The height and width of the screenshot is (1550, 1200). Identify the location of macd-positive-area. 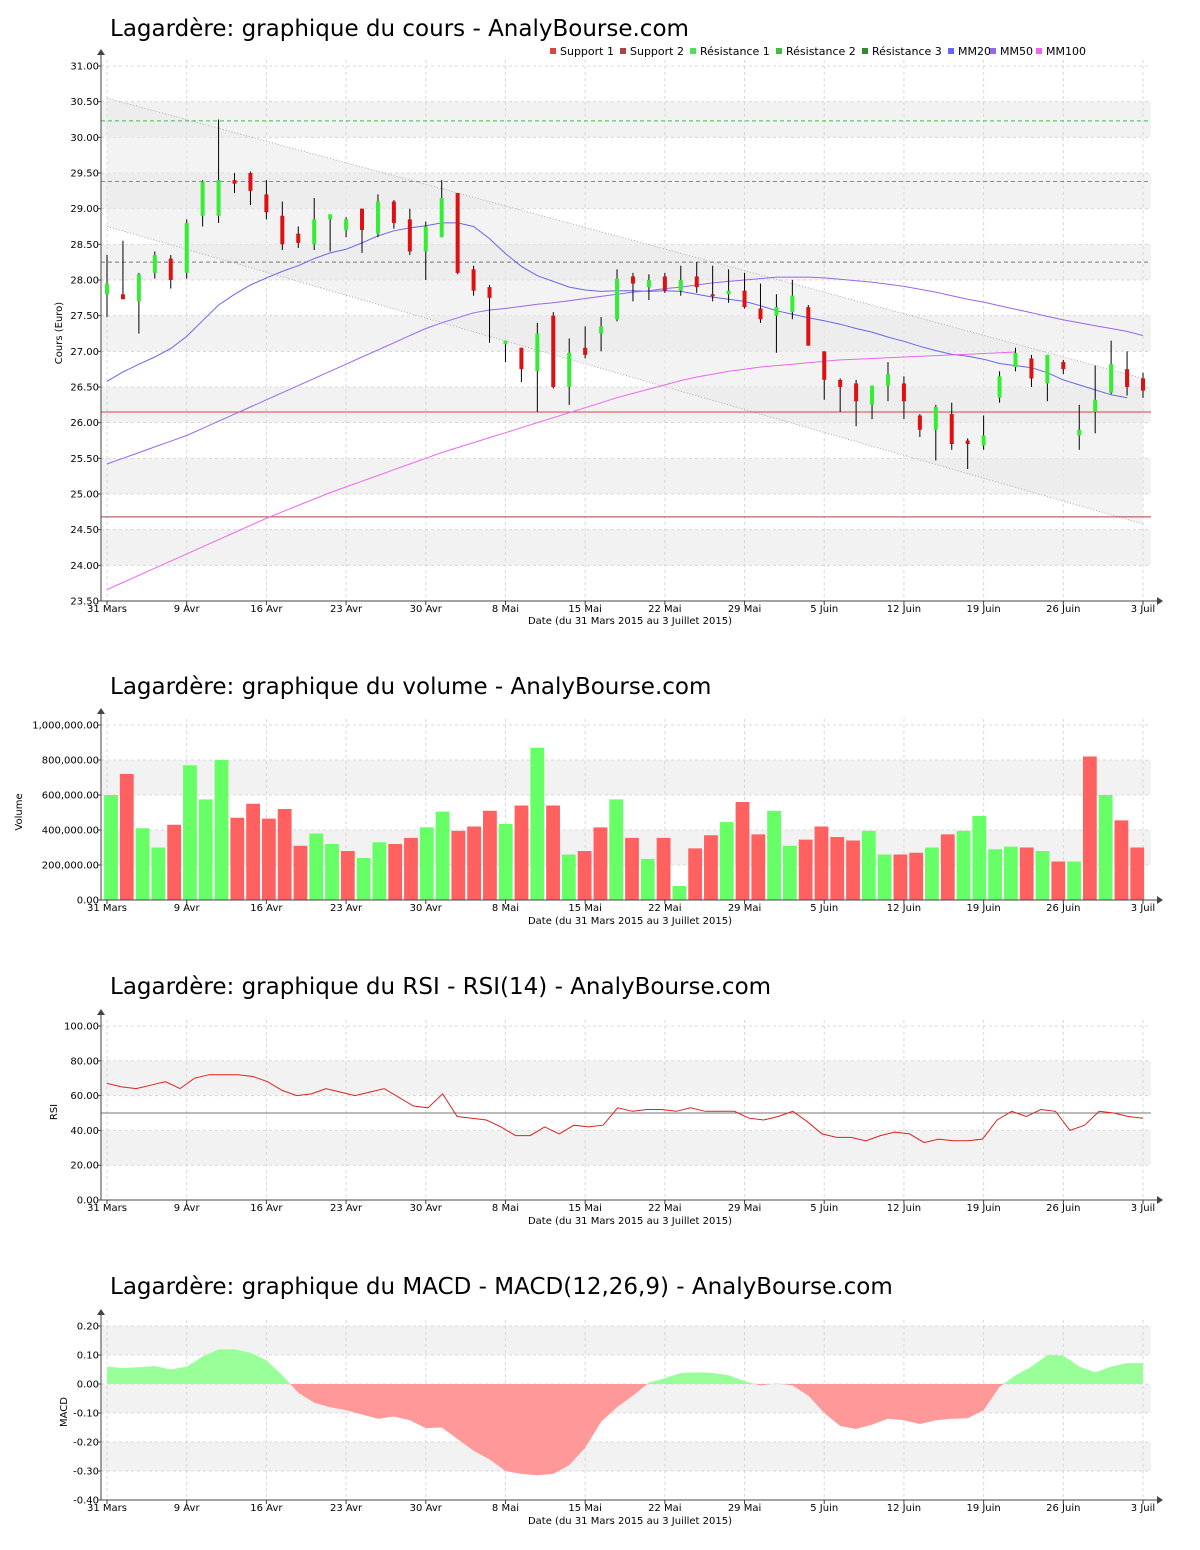
(199, 1366).